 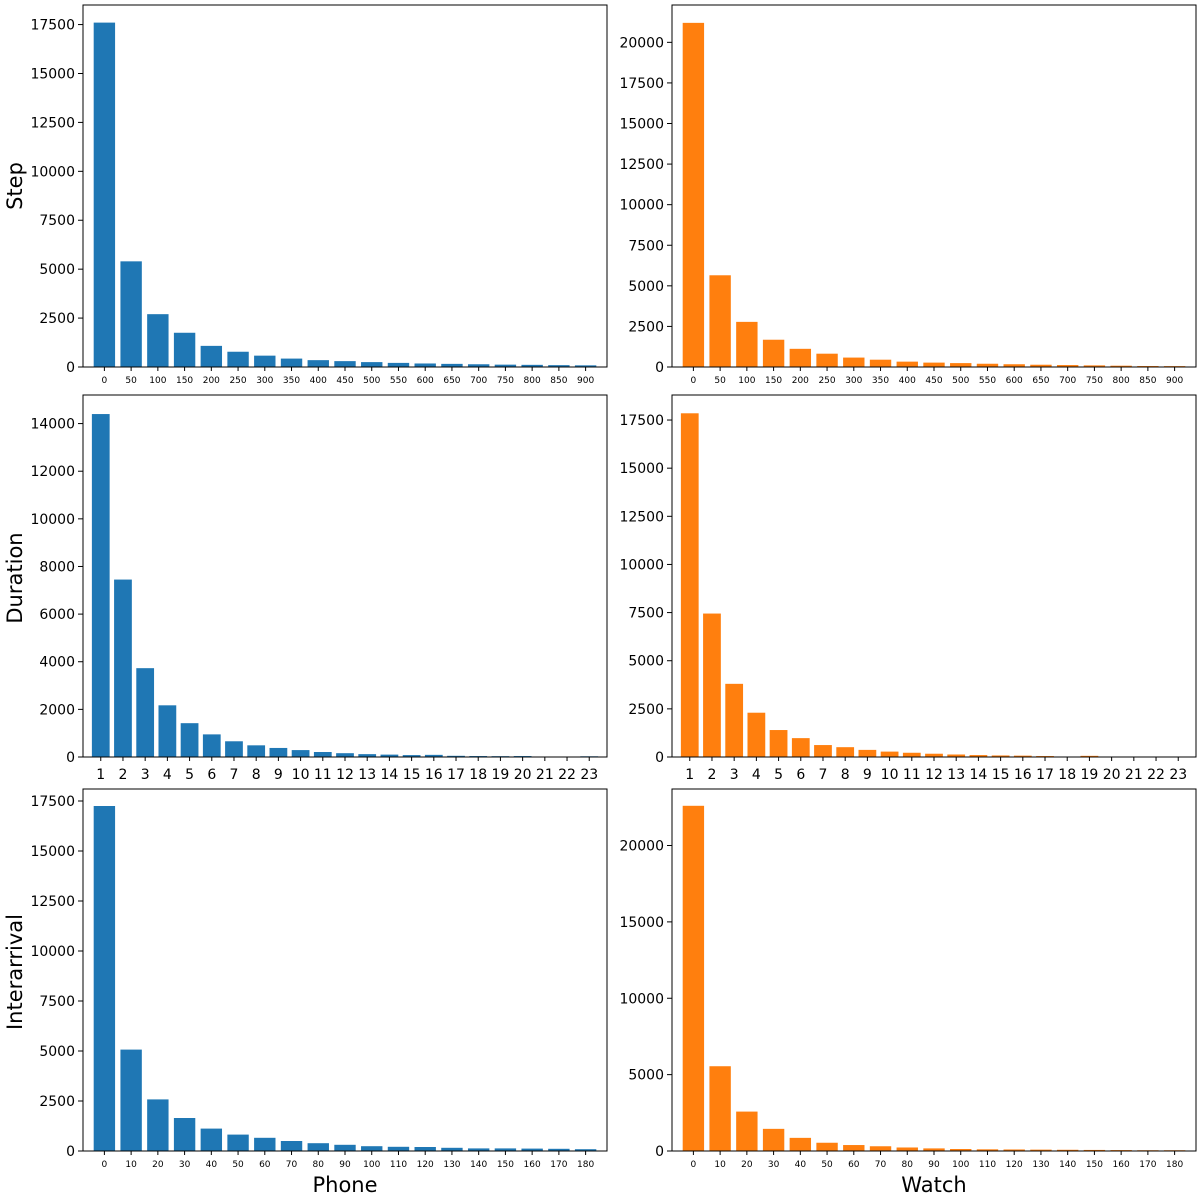 What do you see at coordinates (425, 1165) in the screenshot?
I see `x-tick-label-interarrival-phone-120: 120` at bounding box center [425, 1165].